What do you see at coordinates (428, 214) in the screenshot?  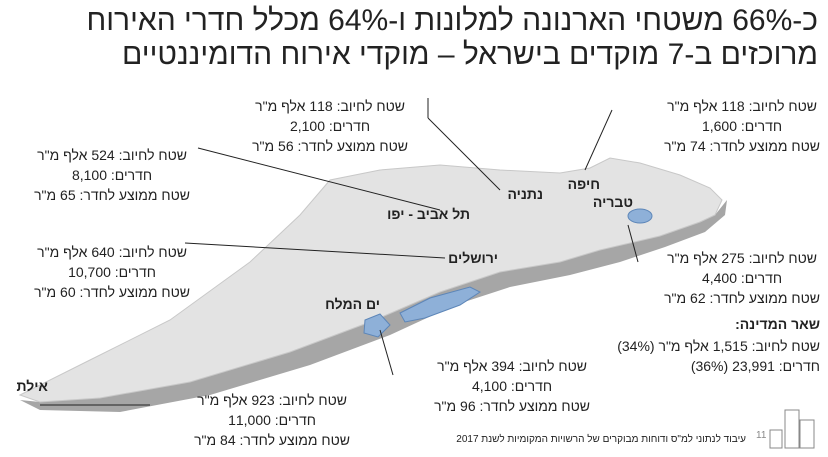 I see `city-label: תל אביב - יפו` at bounding box center [428, 214].